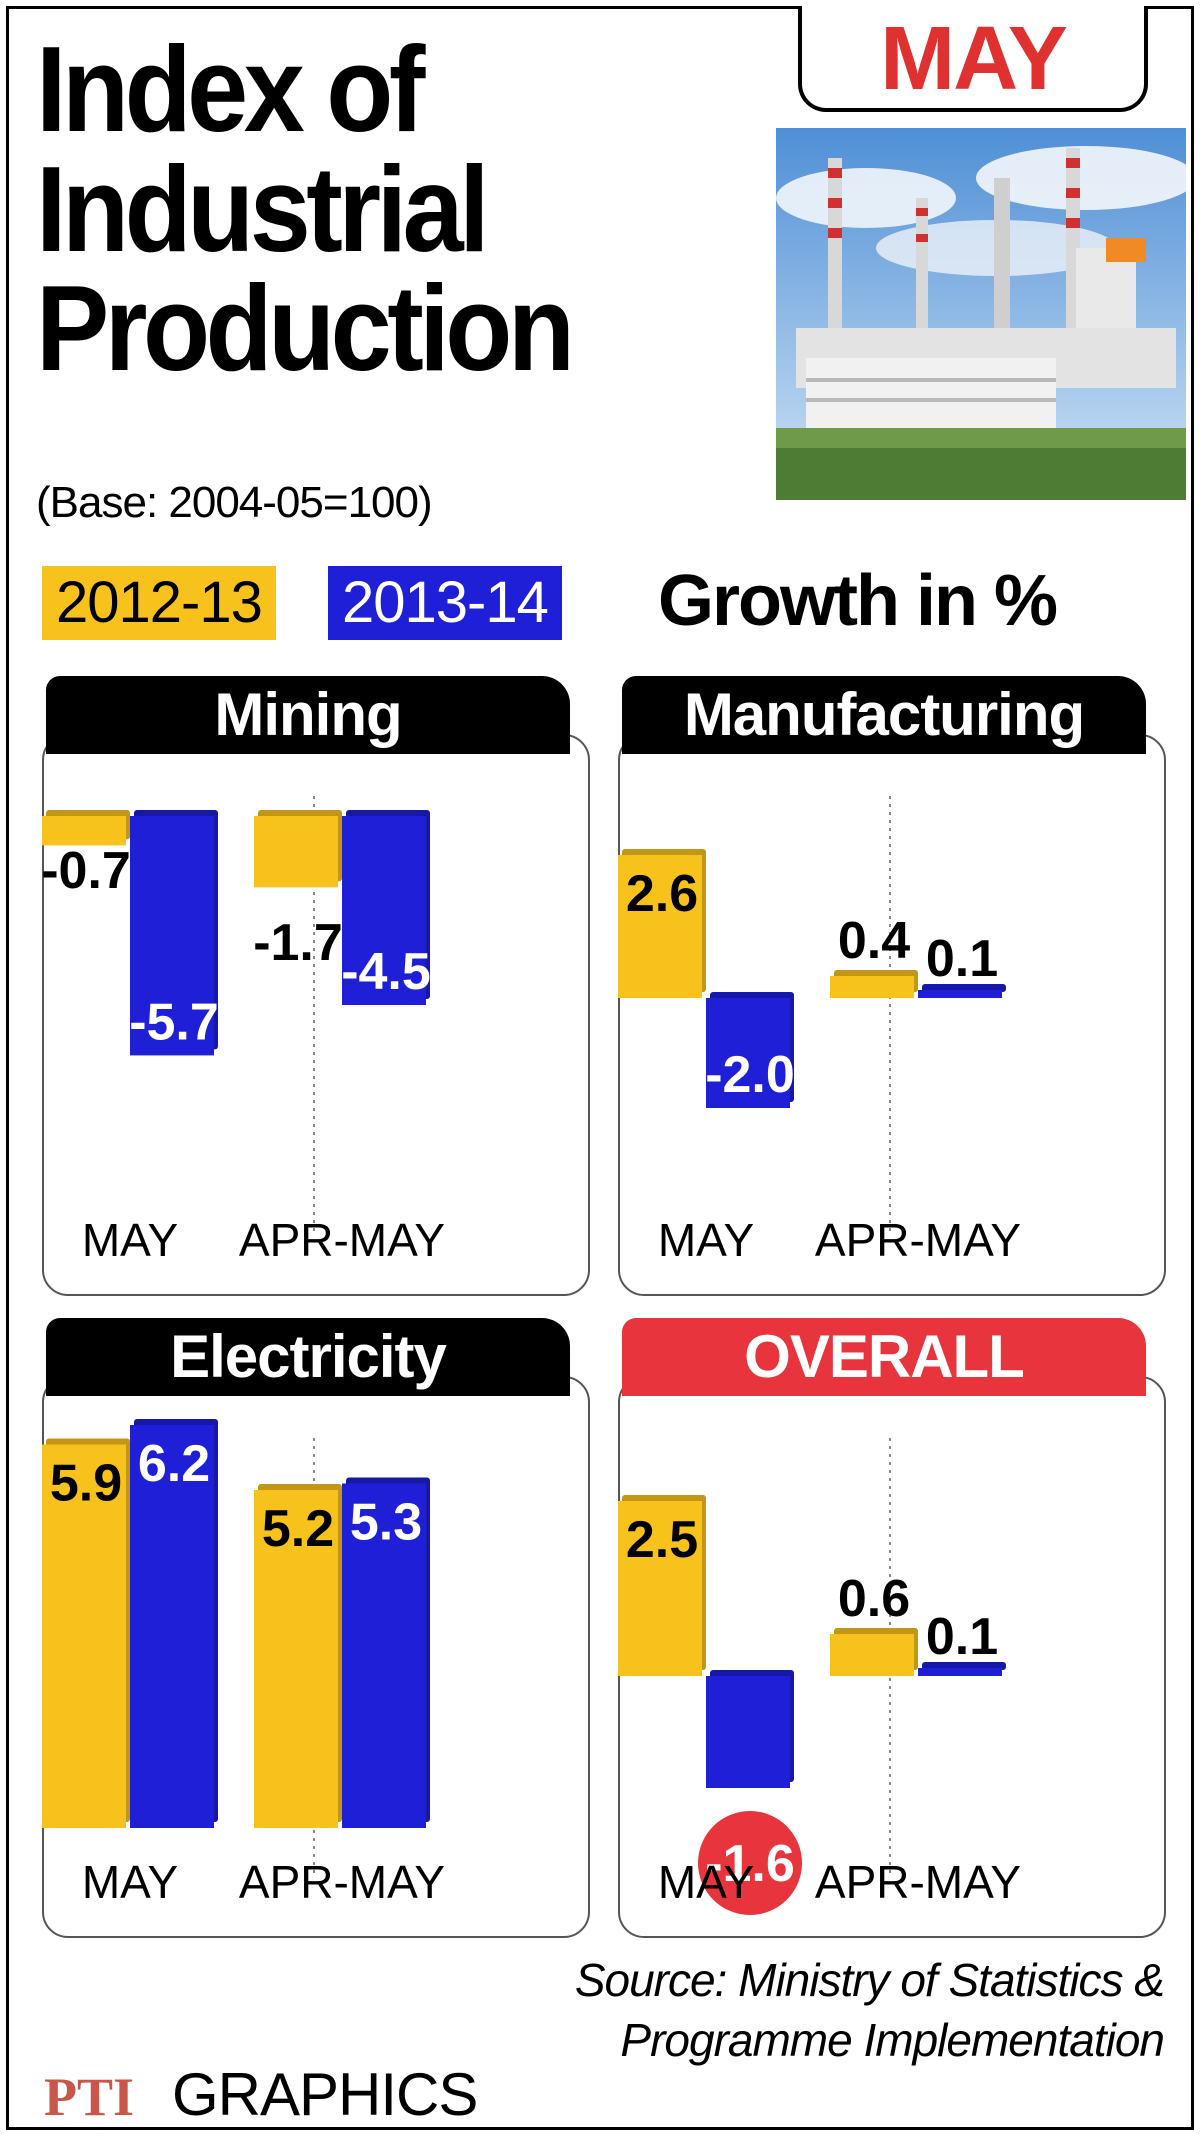 Image resolution: width=1200 pixels, height=2137 pixels. Describe the element at coordinates (386, 1523) in the screenshot. I see `value-label: 5.3` at that location.